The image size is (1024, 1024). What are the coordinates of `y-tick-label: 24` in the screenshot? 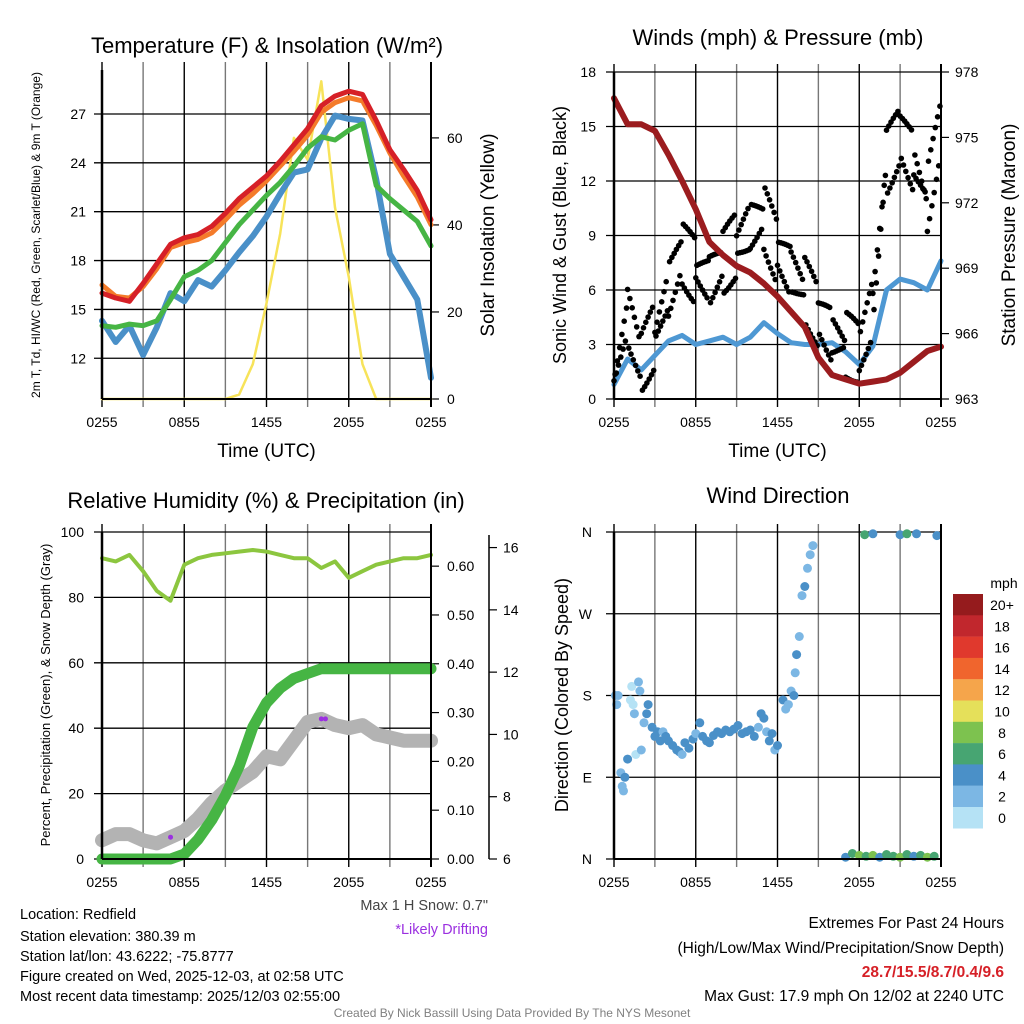 It's located at (78, 163).